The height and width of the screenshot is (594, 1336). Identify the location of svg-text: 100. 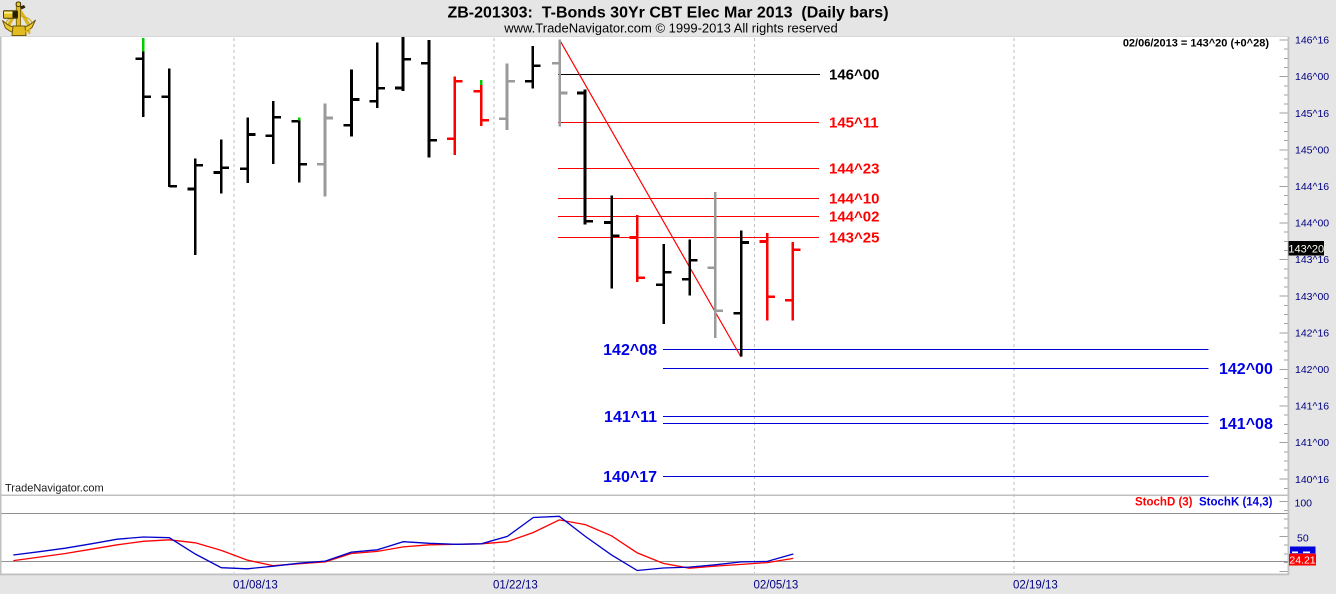
(1304, 503).